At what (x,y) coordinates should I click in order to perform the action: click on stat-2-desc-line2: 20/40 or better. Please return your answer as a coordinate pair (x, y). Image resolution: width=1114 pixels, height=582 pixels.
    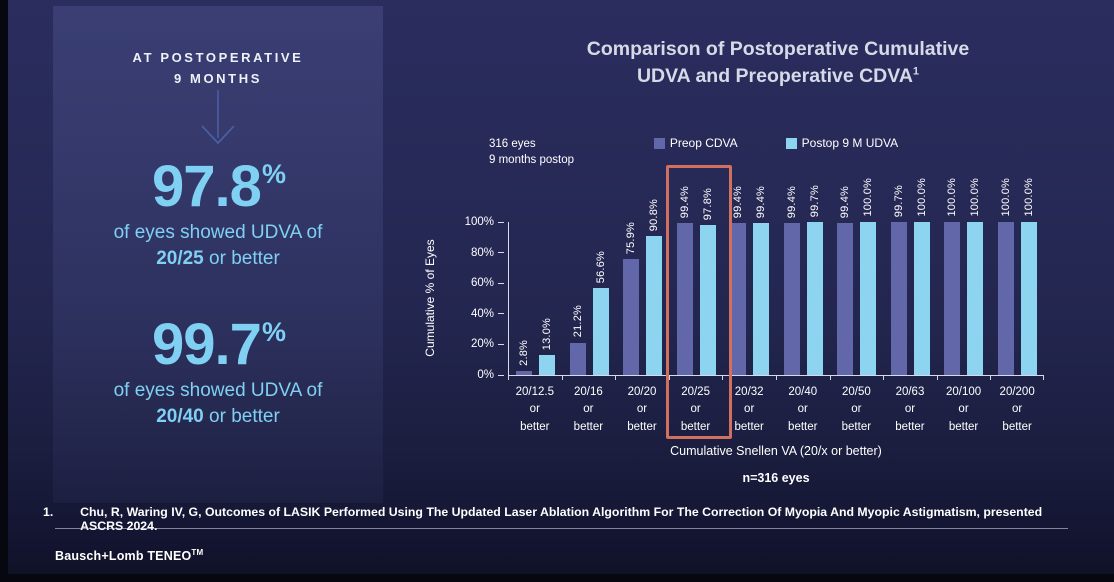
    Looking at the image, I should click on (218, 417).